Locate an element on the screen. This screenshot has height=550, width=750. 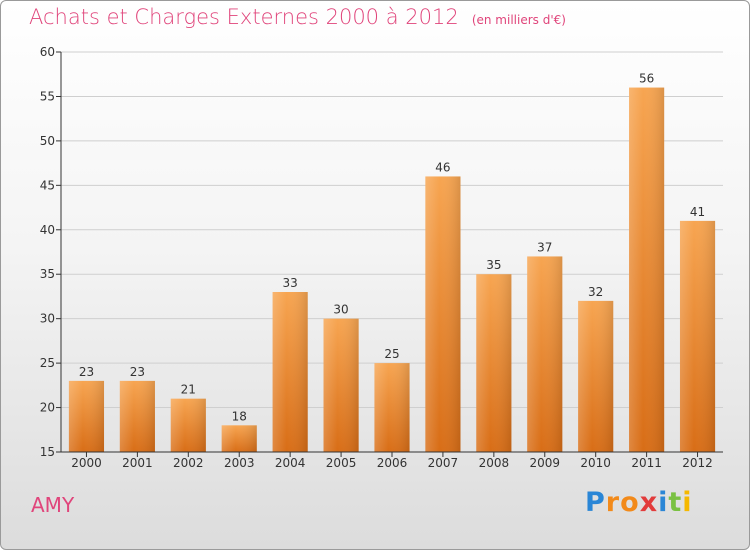
logo-letter: r is located at coordinates (613, 502).